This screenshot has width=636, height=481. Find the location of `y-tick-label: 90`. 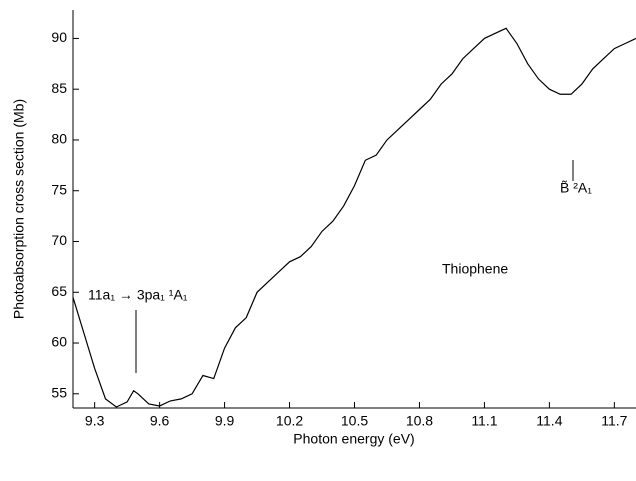

y-tick-label: 90 is located at coordinates (59, 37).